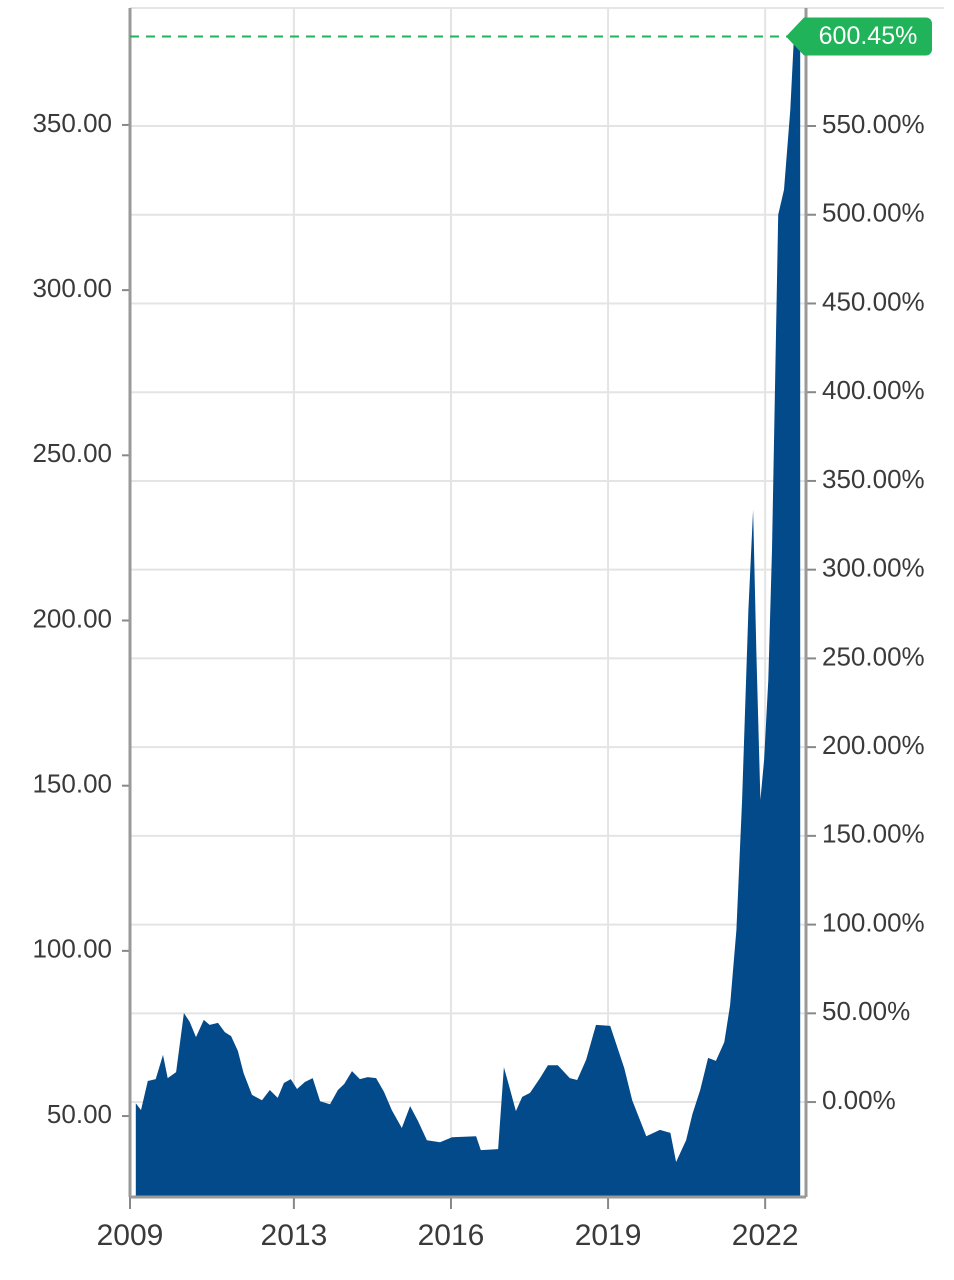 Image resolution: width=954 pixels, height=1280 pixels. I want to click on annotation-badge, so click(859, 36).